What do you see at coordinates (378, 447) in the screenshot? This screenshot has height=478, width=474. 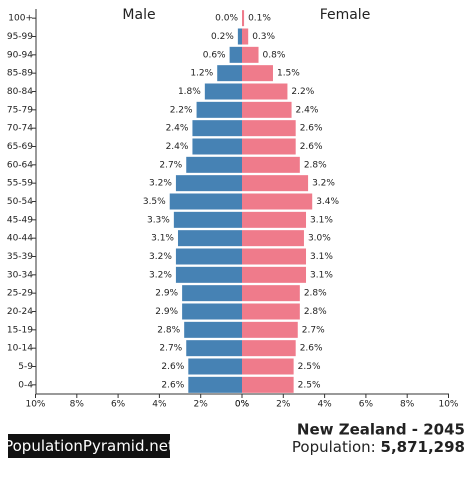 I see `population-line: Population: 5,871,298` at bounding box center [378, 447].